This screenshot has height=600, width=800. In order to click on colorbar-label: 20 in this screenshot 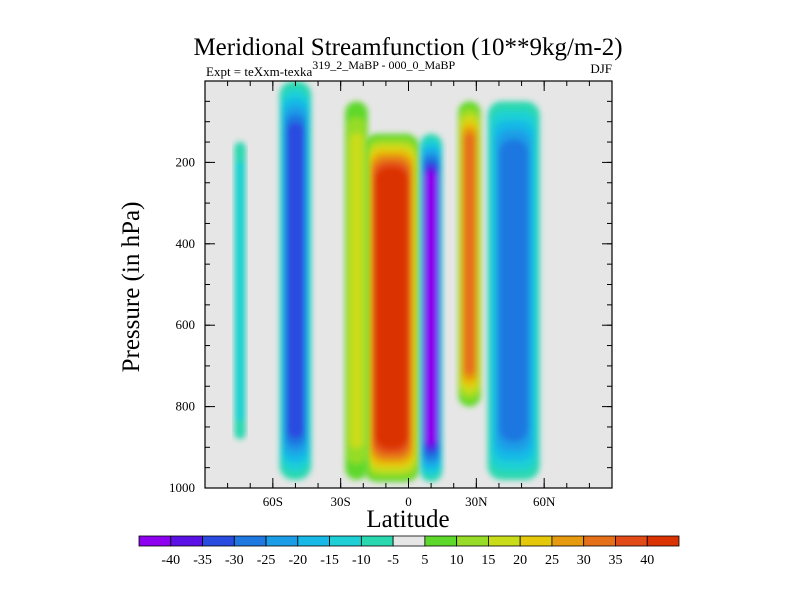, I will do `click(520, 560)`.